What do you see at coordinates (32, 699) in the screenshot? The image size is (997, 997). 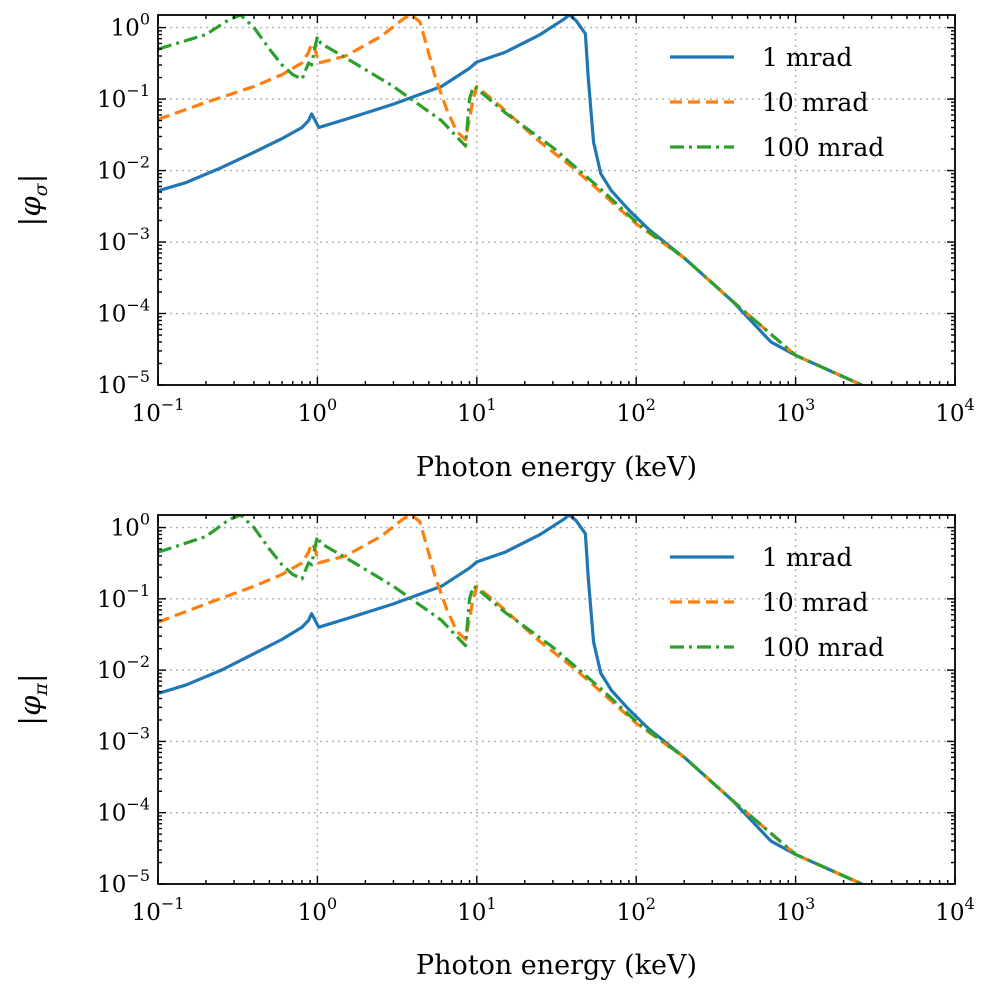 I see `y-axis-title: |φπ|` at bounding box center [32, 699].